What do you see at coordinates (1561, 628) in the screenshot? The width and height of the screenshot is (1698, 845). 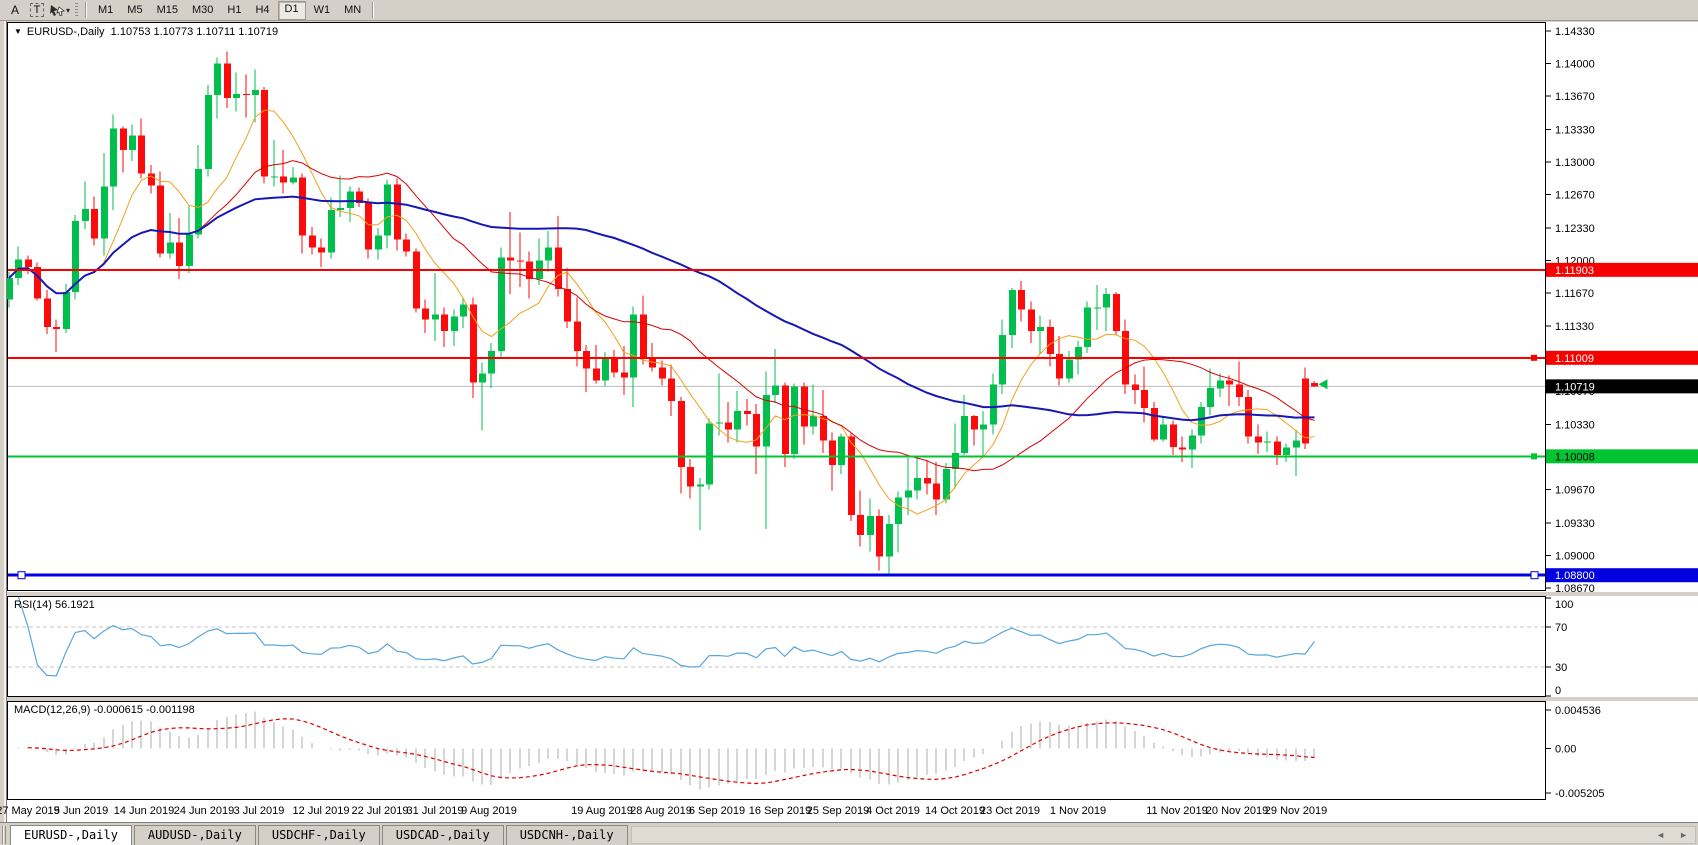 I see `svg-text: 70` at bounding box center [1561, 628].